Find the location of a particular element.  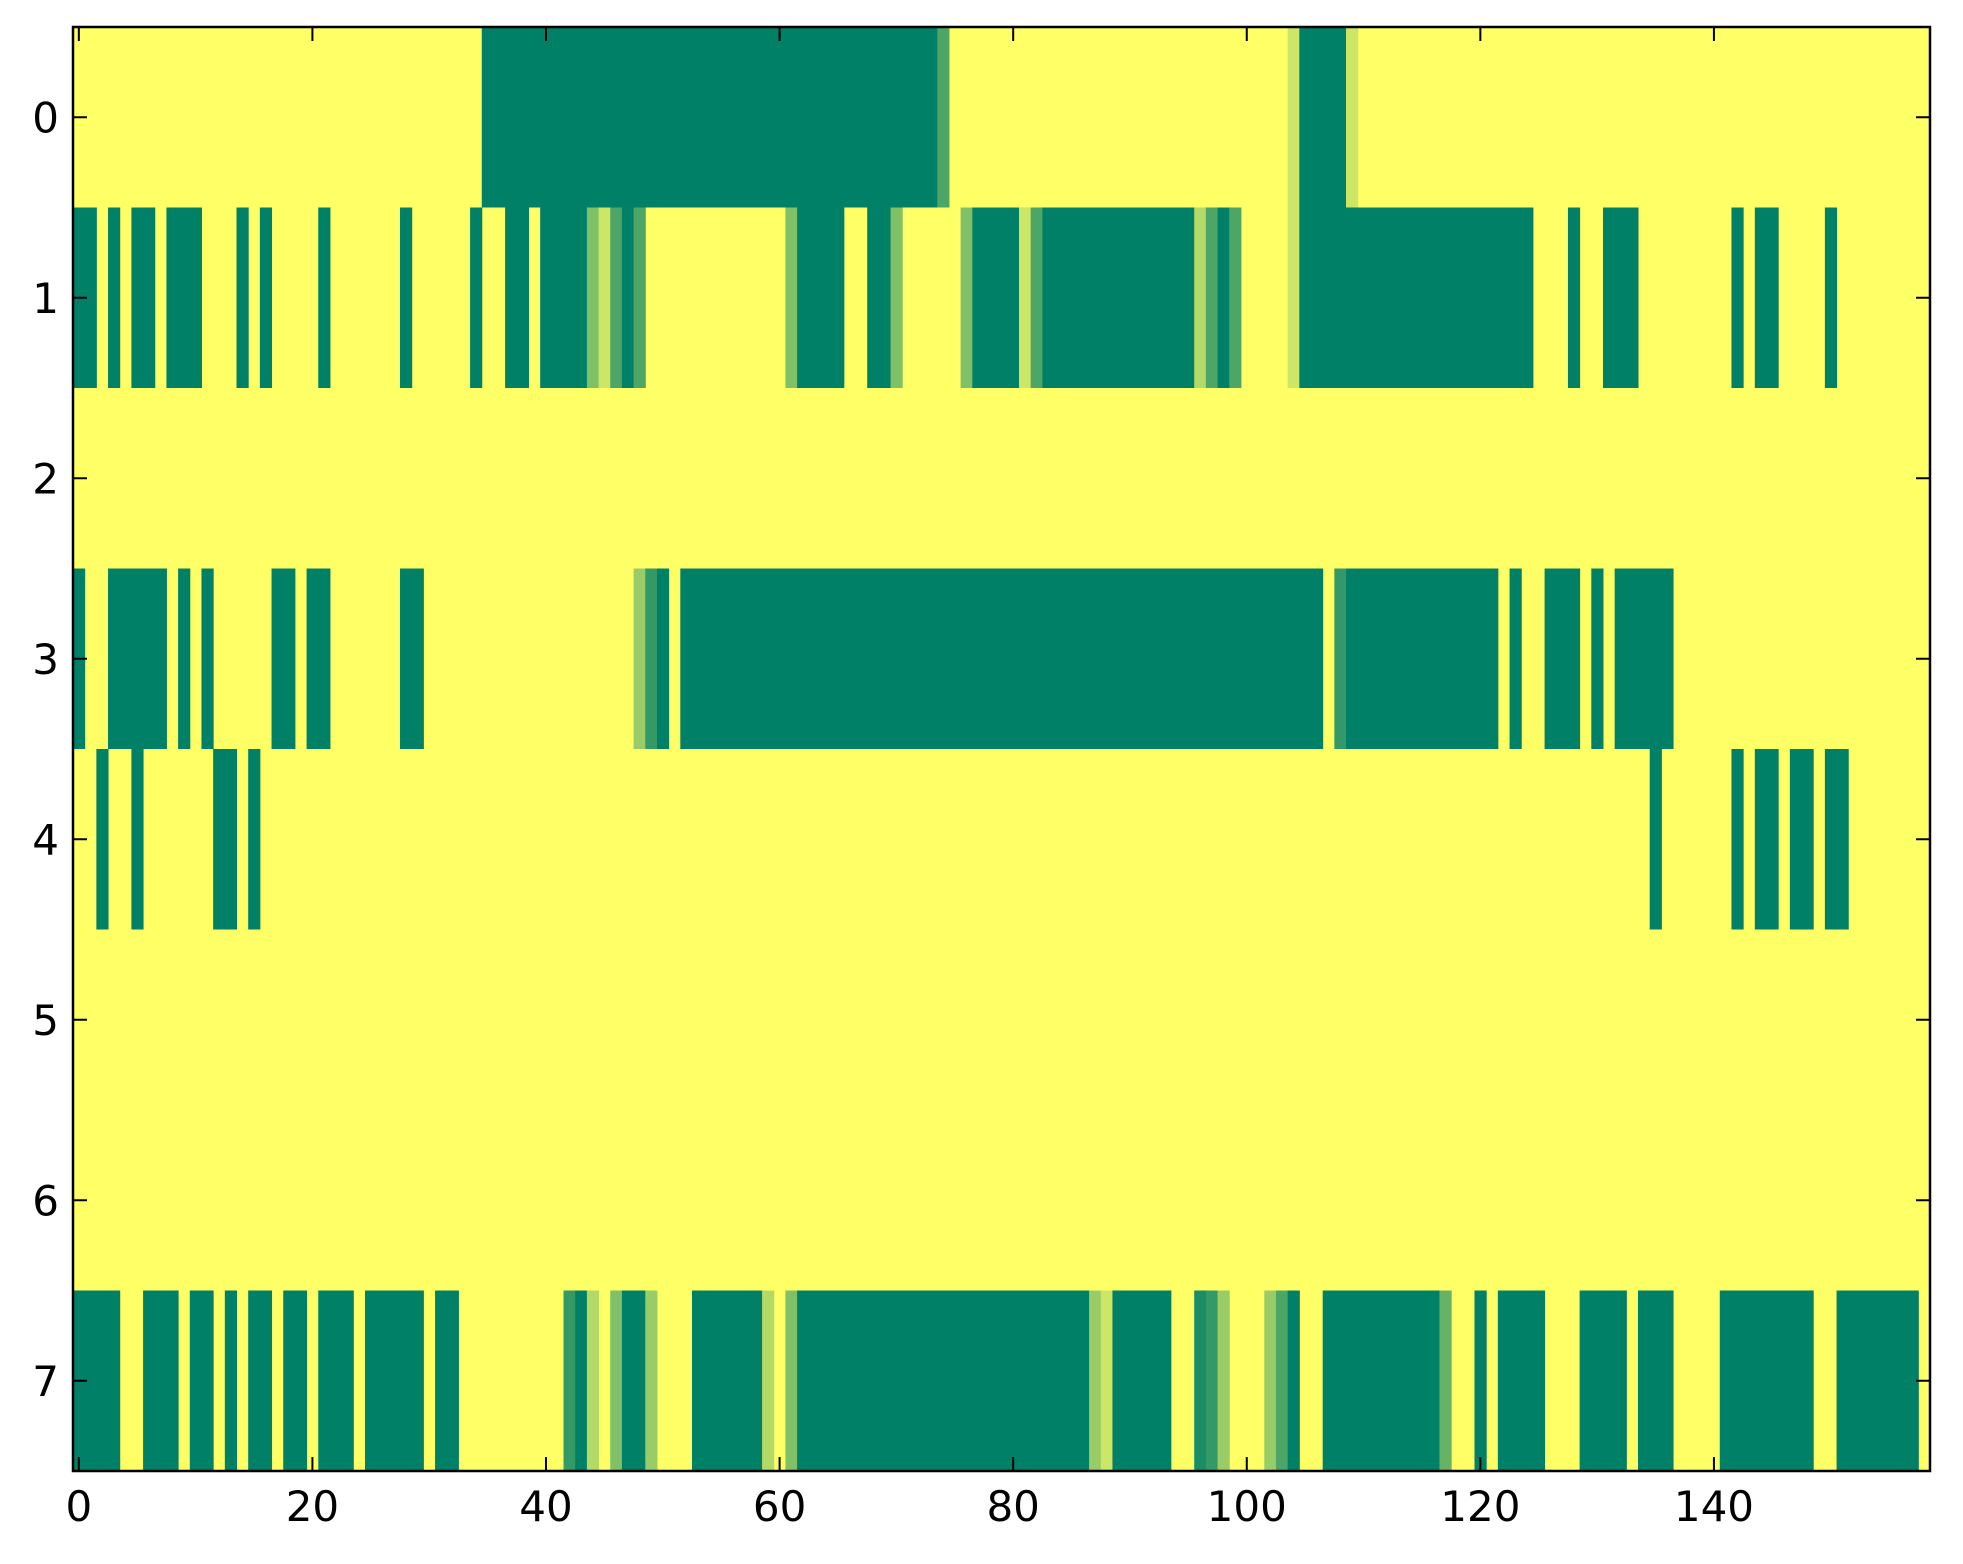

y-tick-label: 2 is located at coordinates (45, 478).